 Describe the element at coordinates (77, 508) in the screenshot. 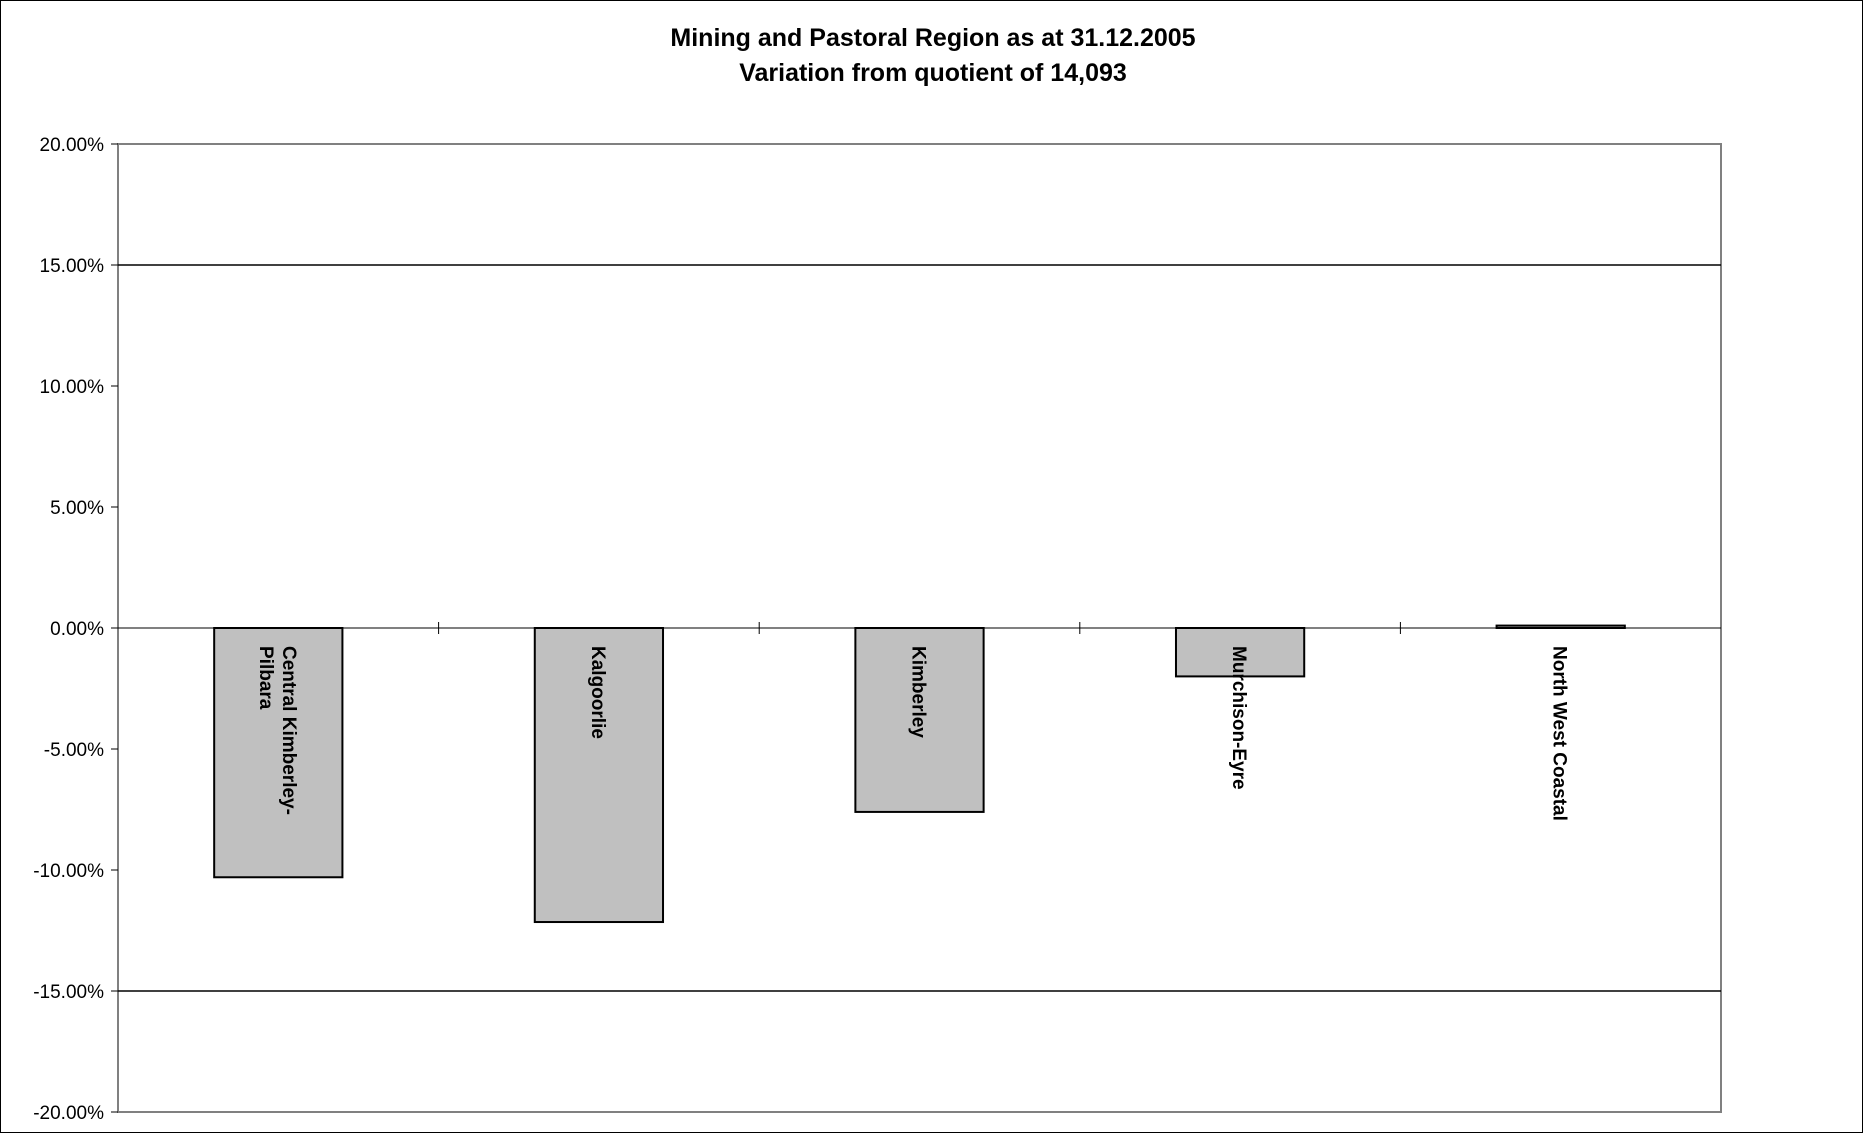

I see `y-tick-label: 5.00%` at that location.